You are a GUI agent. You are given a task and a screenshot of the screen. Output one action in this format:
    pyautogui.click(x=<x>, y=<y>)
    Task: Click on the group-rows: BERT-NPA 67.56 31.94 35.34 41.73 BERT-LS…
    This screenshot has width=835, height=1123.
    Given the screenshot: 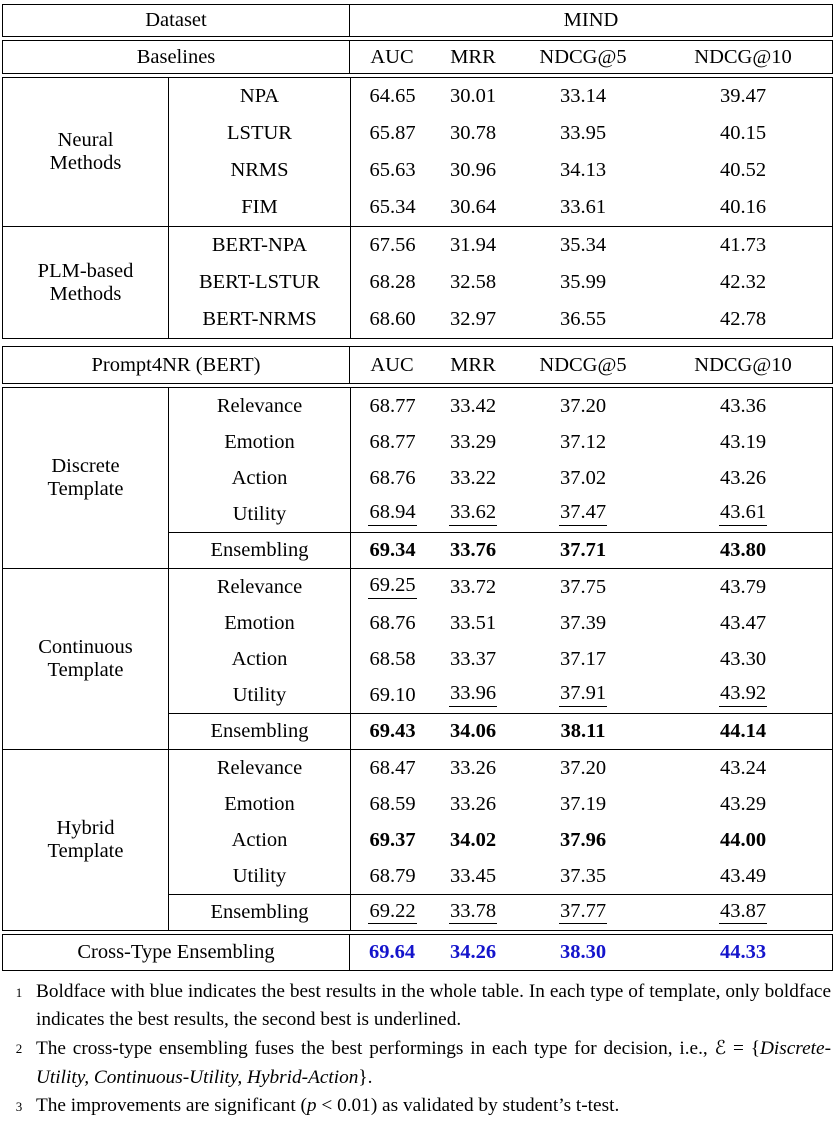 What is the action you would take?
    pyautogui.click(x=500, y=282)
    